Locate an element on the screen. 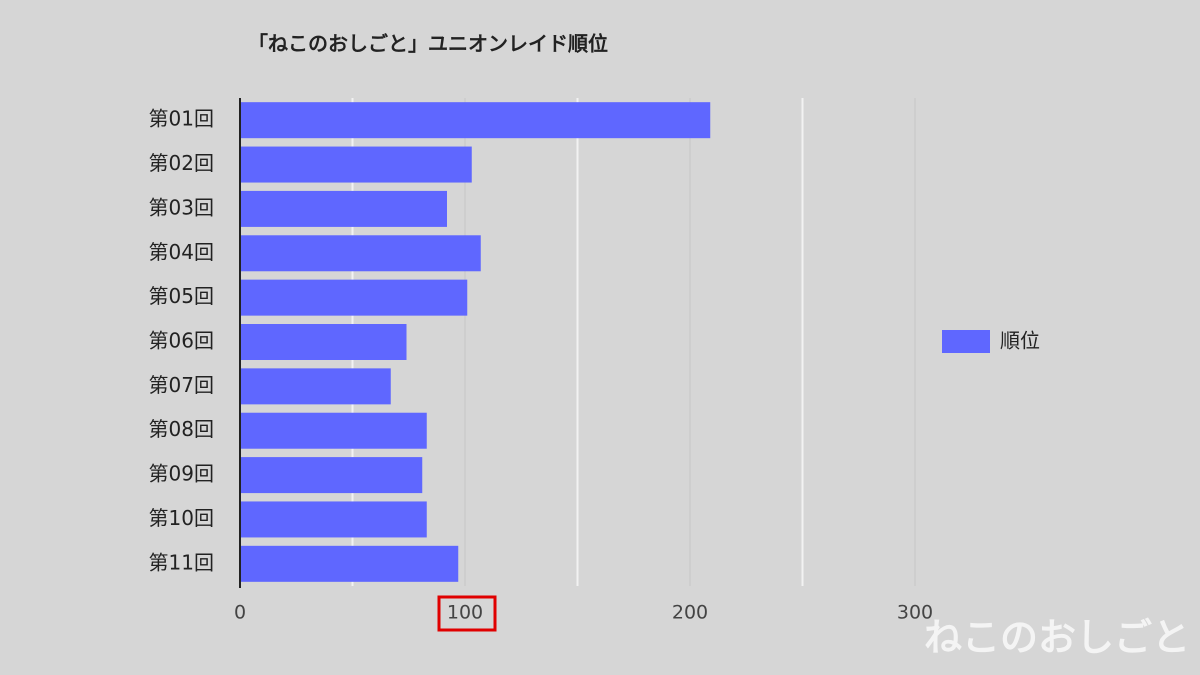 This screenshot has height=675, width=1200. x-tick-label: 300 is located at coordinates (915, 613).